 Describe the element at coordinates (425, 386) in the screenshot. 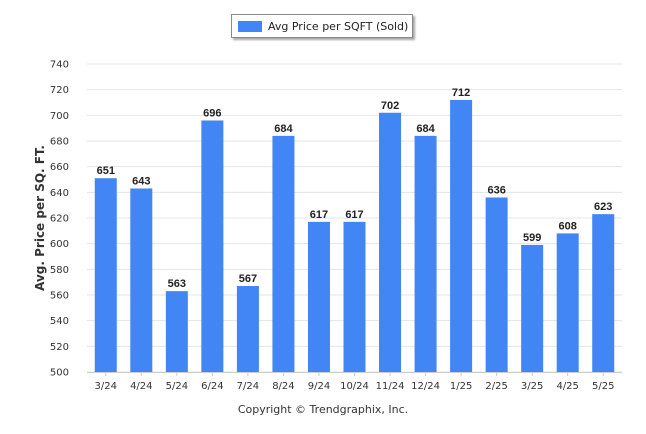

I see `x-tick-label: 12/24` at that location.